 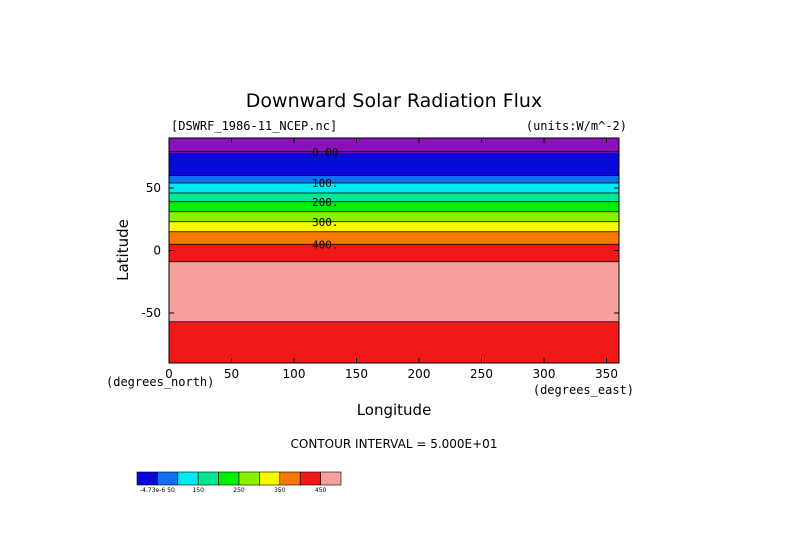 I want to click on contour-label-3: 300., so click(x=325, y=222).